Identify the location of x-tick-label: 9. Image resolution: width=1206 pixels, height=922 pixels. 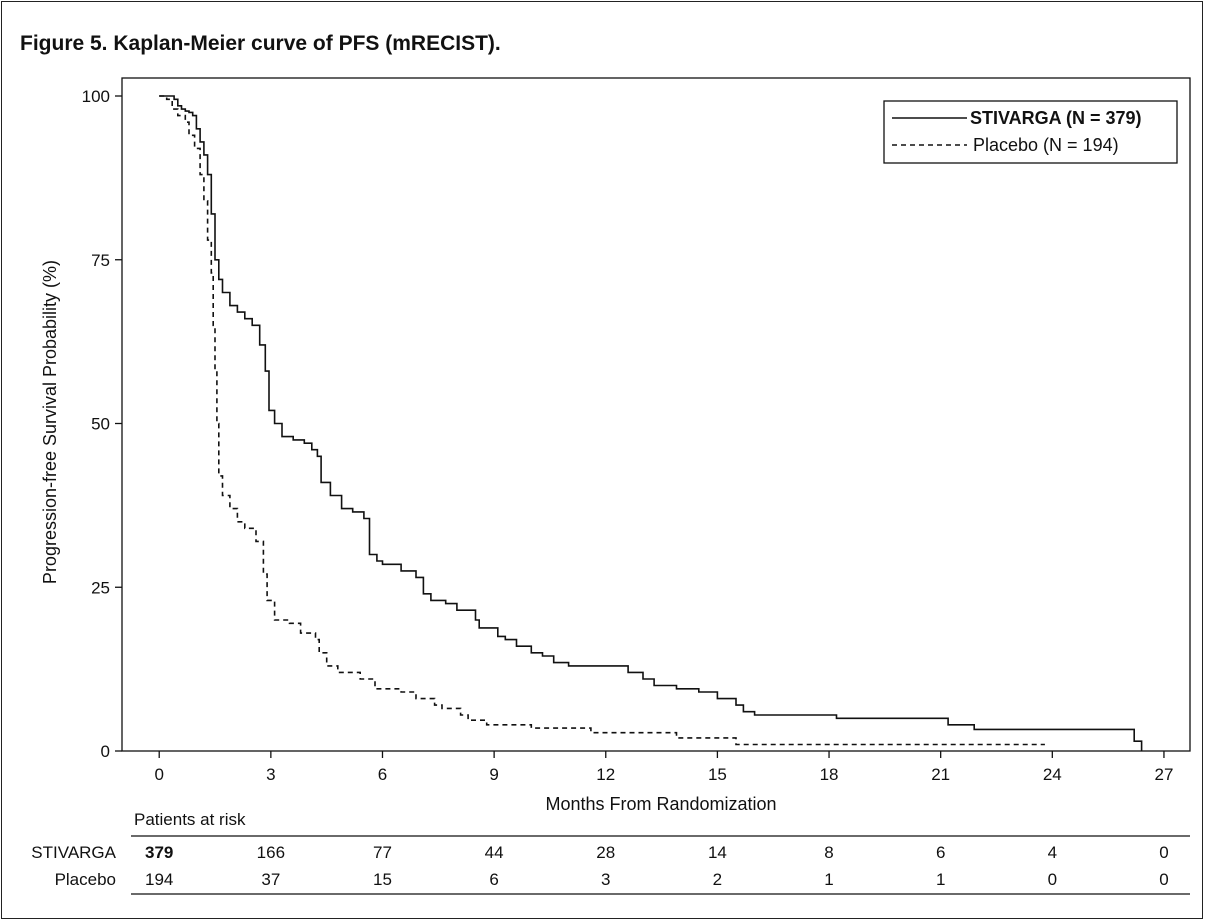
(493, 774).